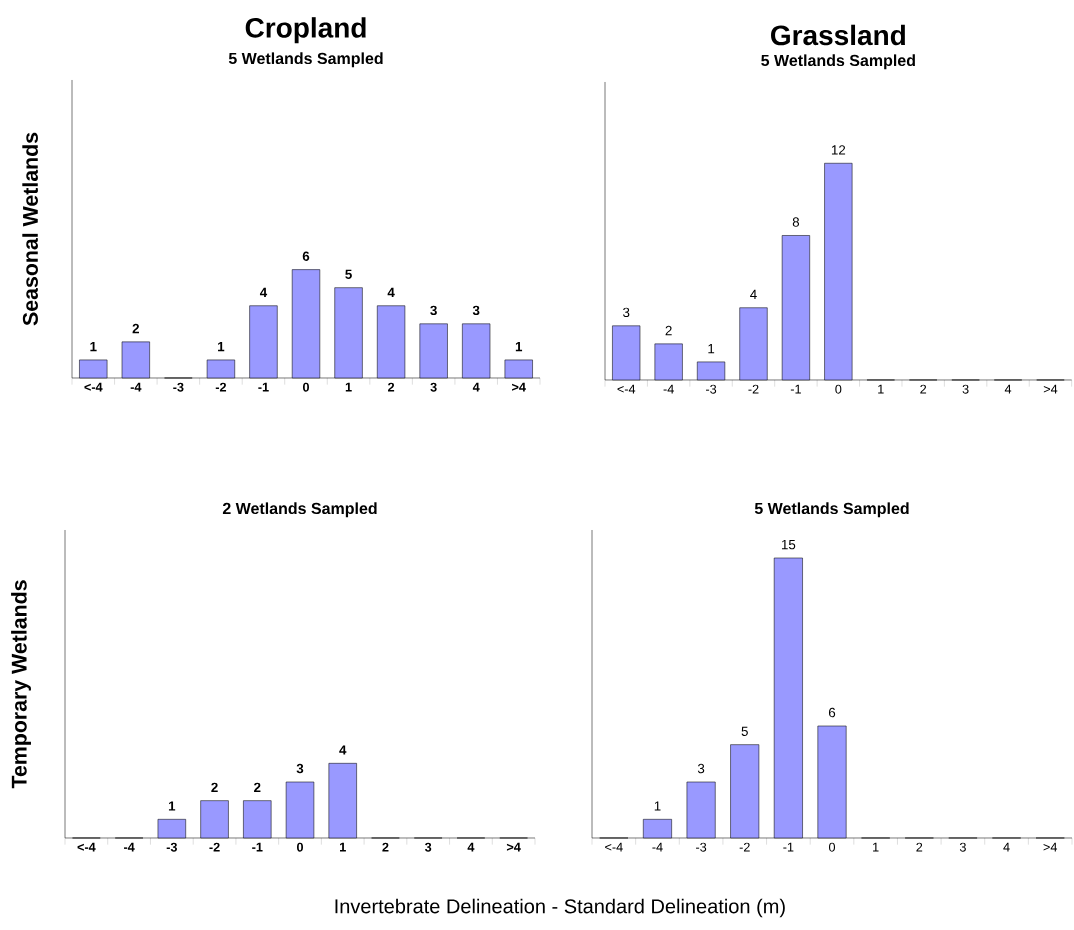 The width and height of the screenshot is (1074, 930). What do you see at coordinates (30, 229) in the screenshot?
I see `y-axis-title: Seasonal Wetlands` at bounding box center [30, 229].